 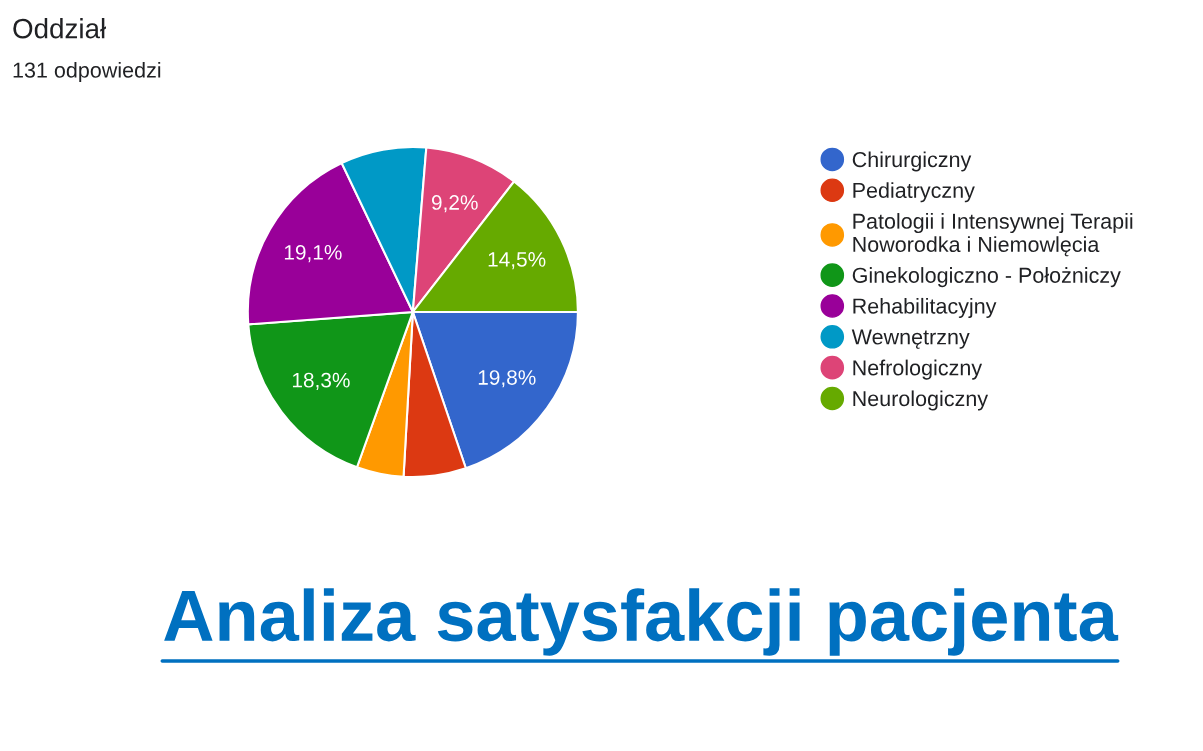 What do you see at coordinates (517, 261) in the screenshot?
I see `data-label: 14,5%` at bounding box center [517, 261].